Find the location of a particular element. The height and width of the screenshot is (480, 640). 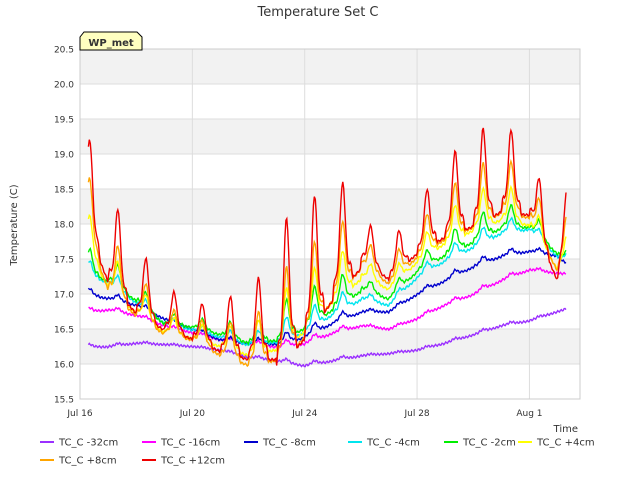

y-tick-label: 16.0 is located at coordinates (64, 366).